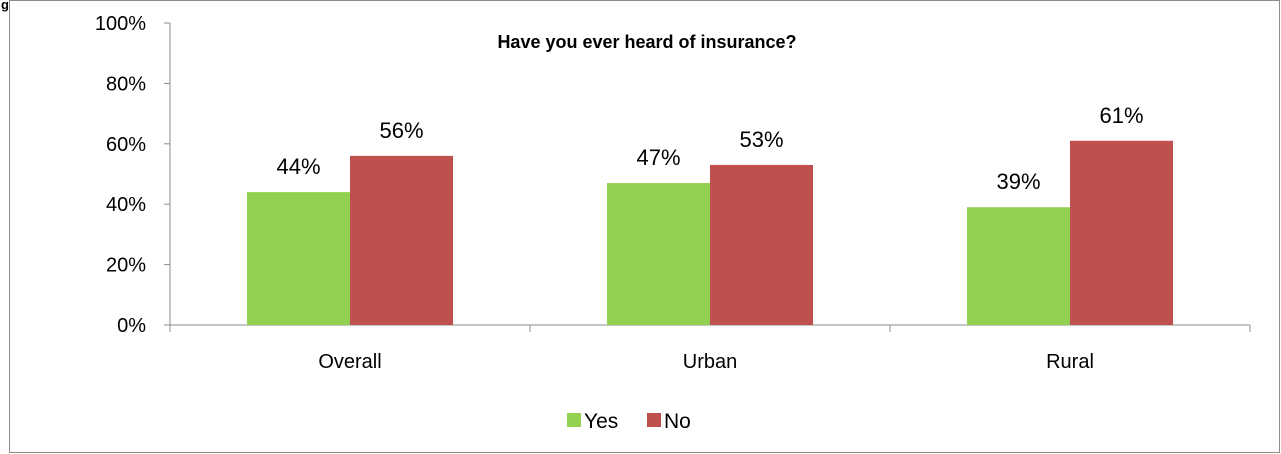 Image resolution: width=1281 pixels, height=454 pixels. I want to click on figure-caption-fragment: g, so click(5, 6).